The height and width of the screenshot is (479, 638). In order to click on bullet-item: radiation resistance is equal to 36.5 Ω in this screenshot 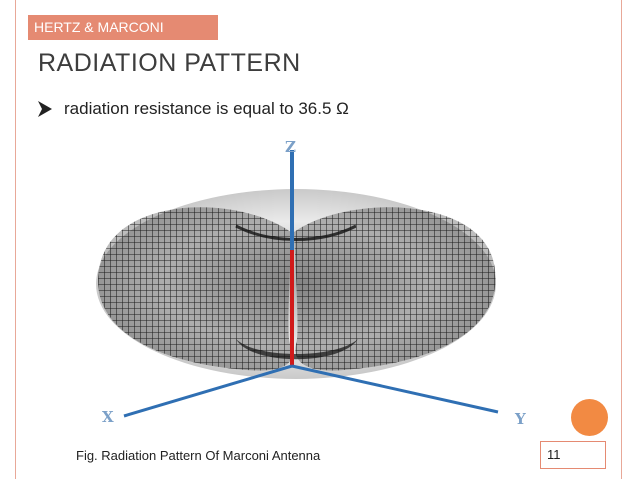, I will do `click(193, 109)`.